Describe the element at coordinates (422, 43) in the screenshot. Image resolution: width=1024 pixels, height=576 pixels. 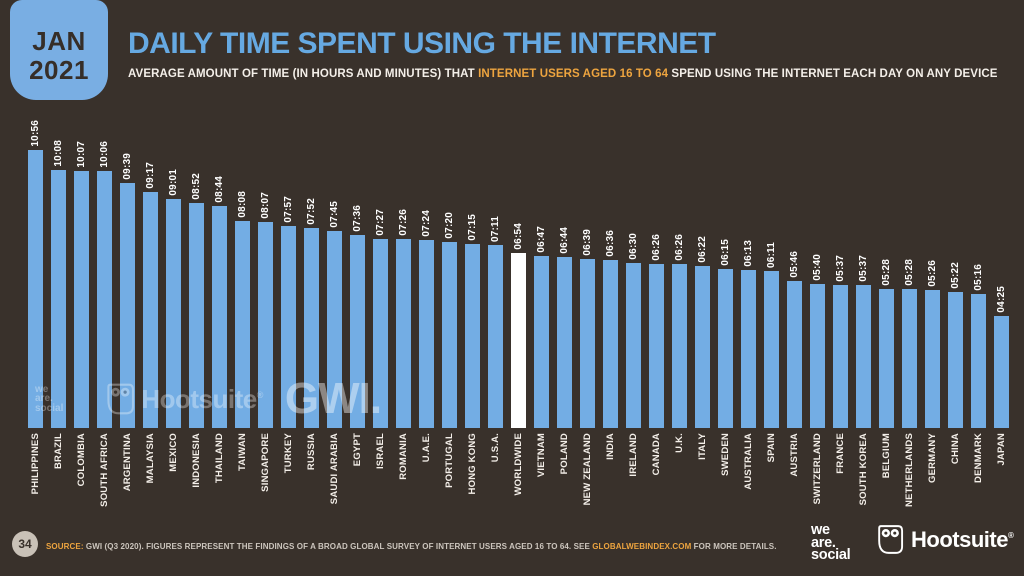
I see `page-title: DAILY TIME SPENT USING THE INTERNET` at that location.